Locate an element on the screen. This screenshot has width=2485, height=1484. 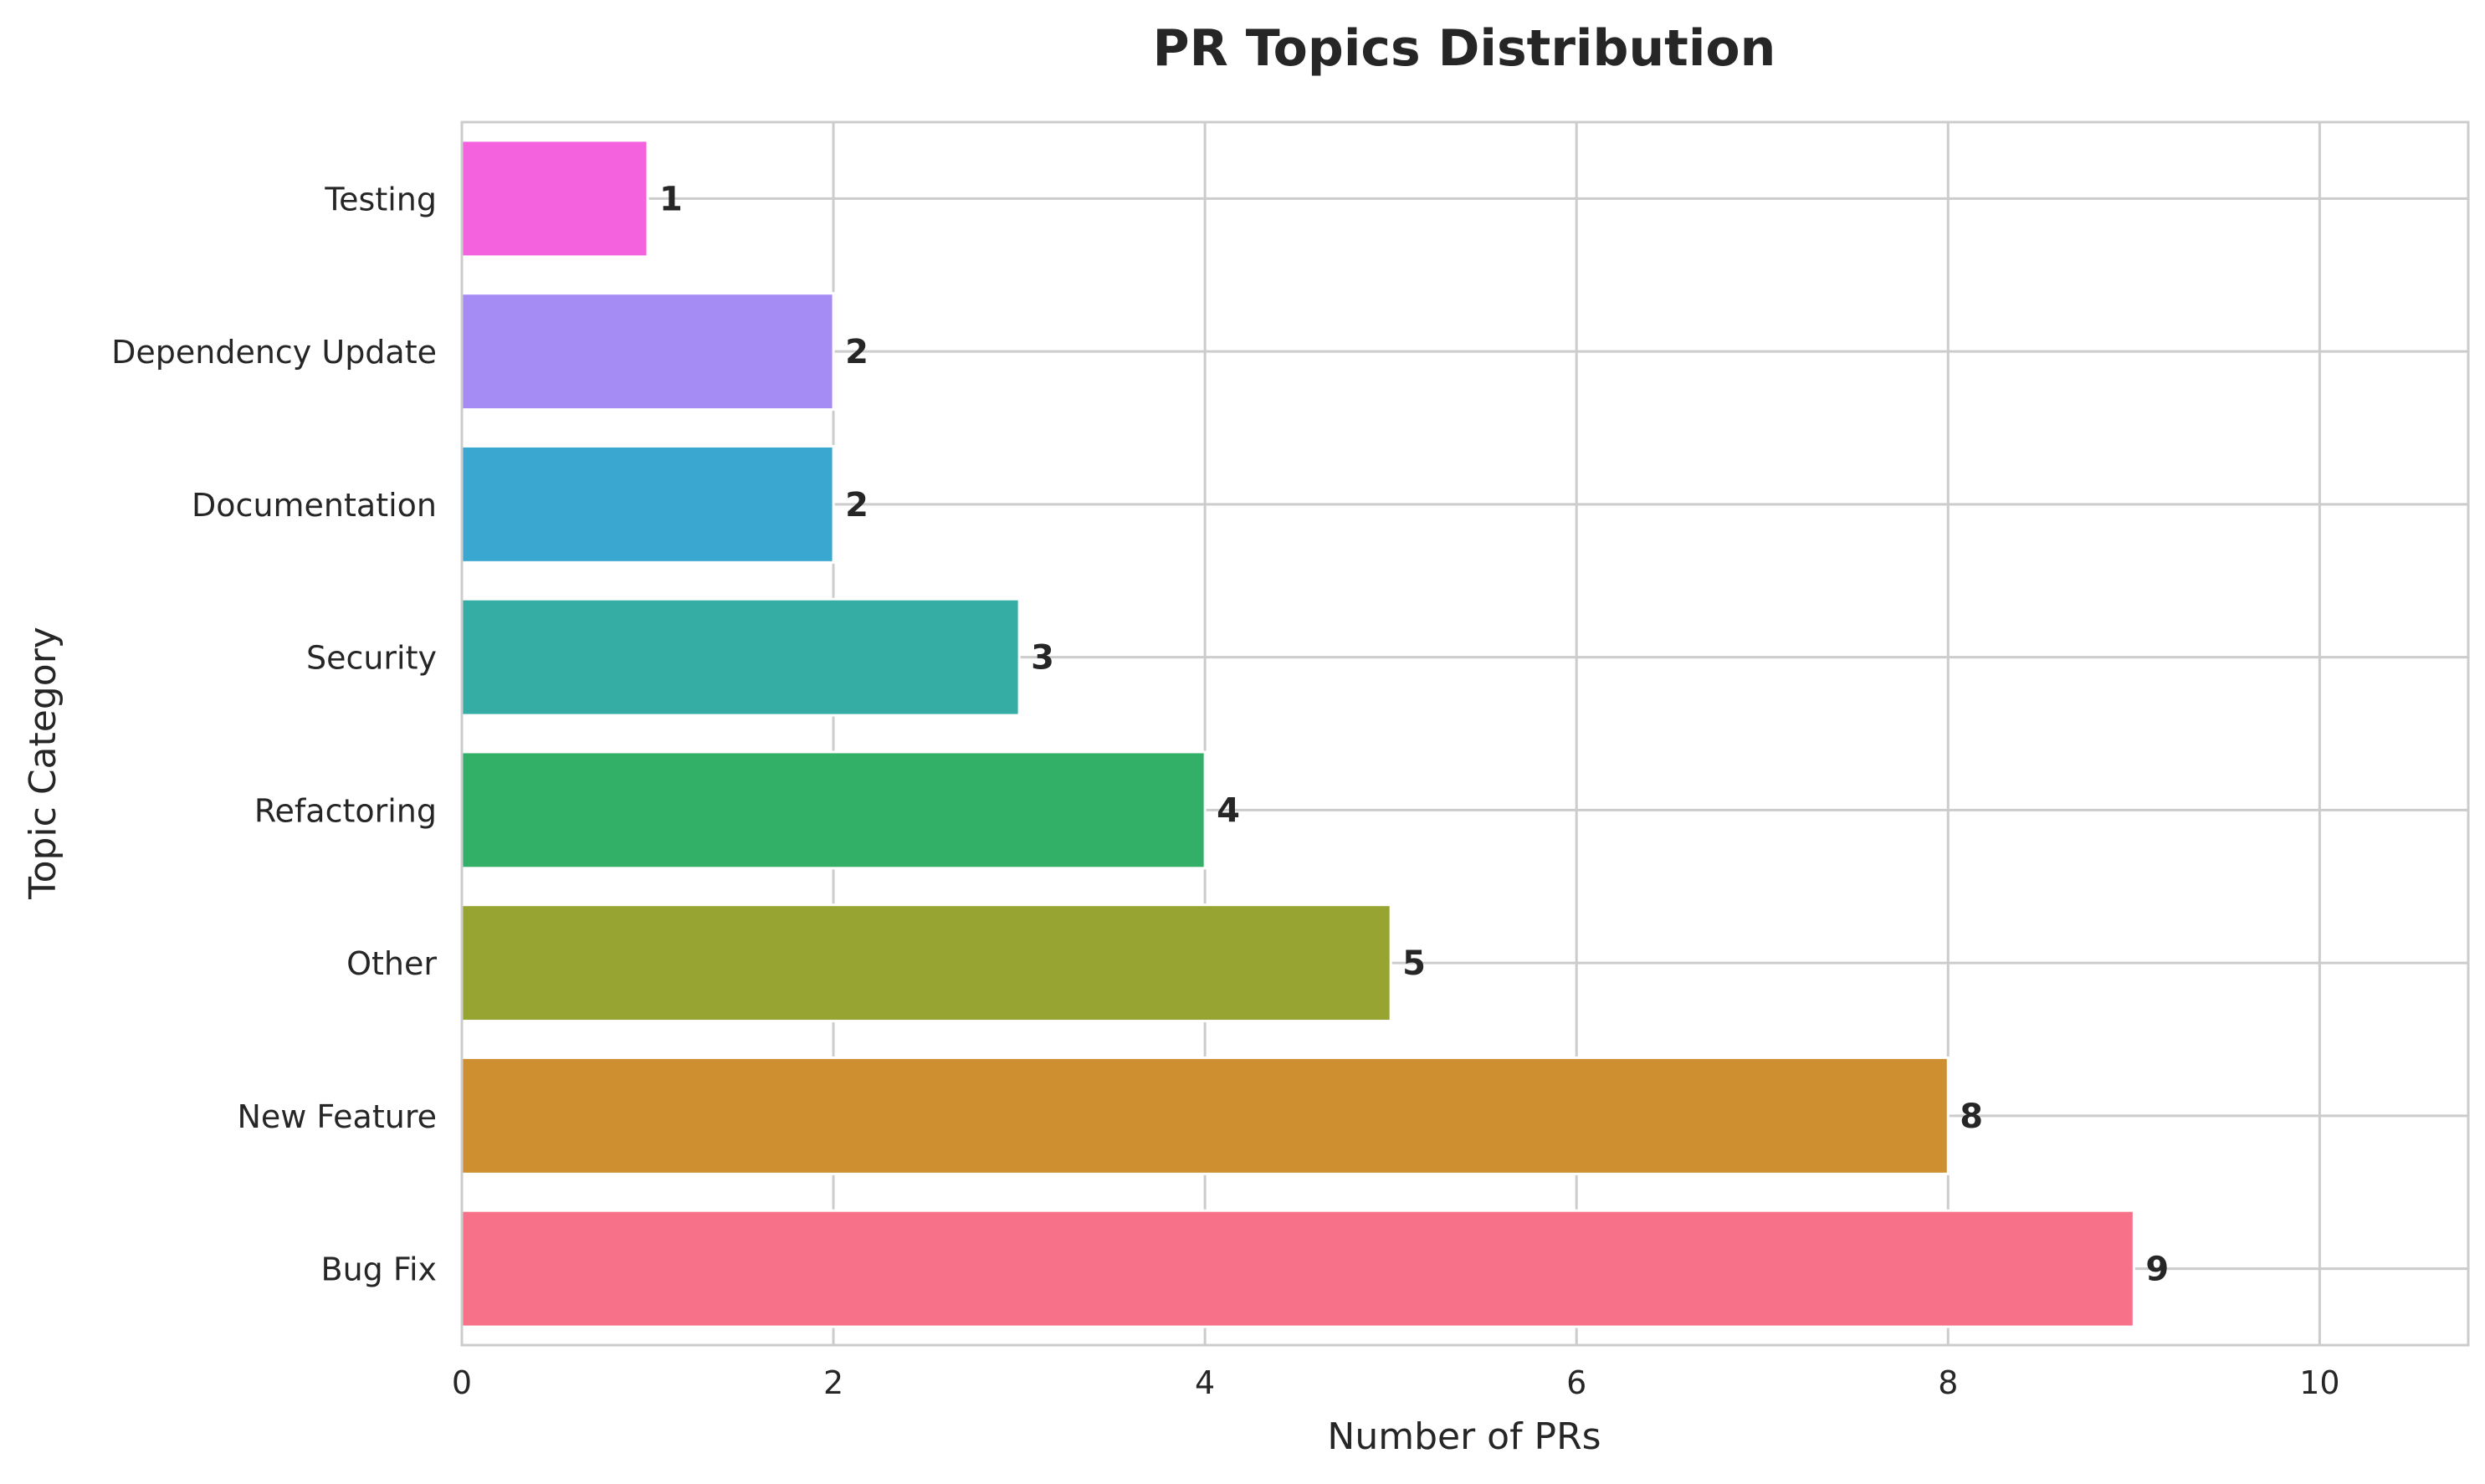
bar-testing is located at coordinates (555, 198).